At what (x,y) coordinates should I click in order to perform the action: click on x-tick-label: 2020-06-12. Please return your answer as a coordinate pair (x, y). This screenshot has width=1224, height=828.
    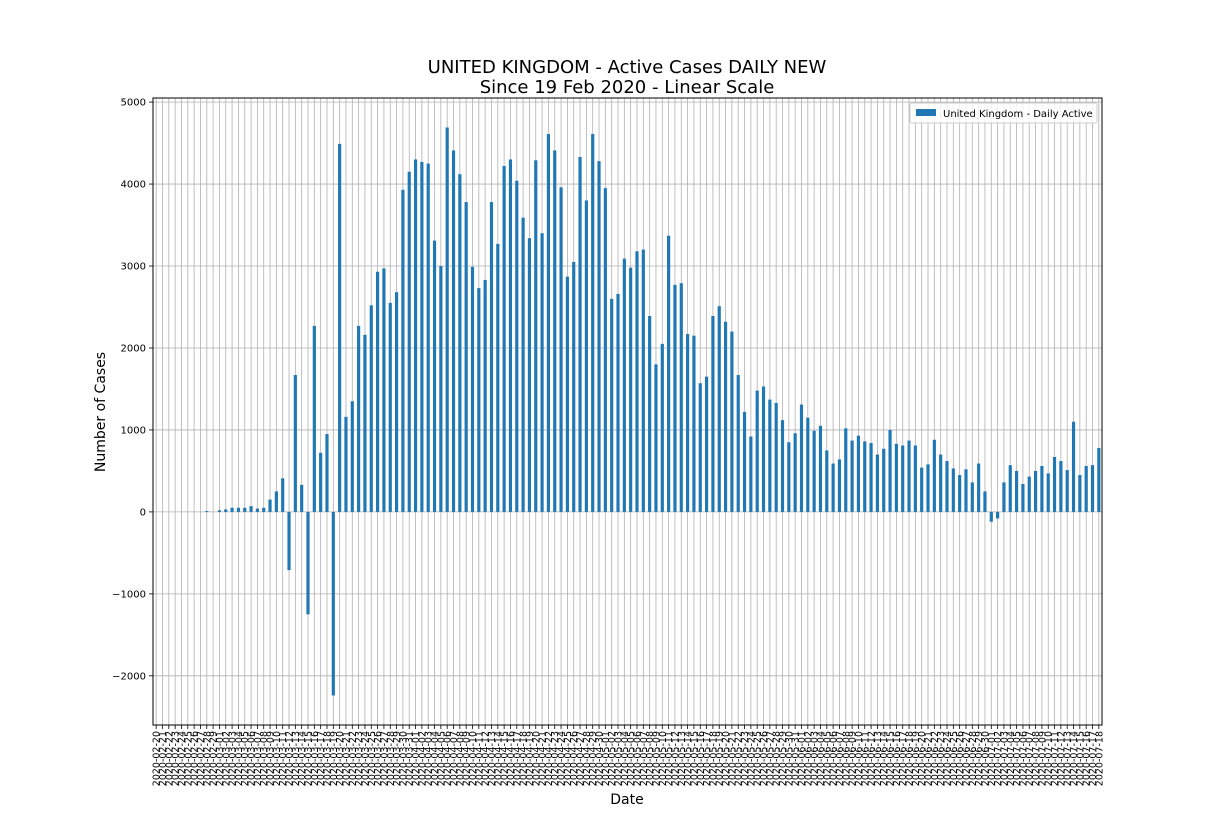
    Looking at the image, I should click on (872, 758).